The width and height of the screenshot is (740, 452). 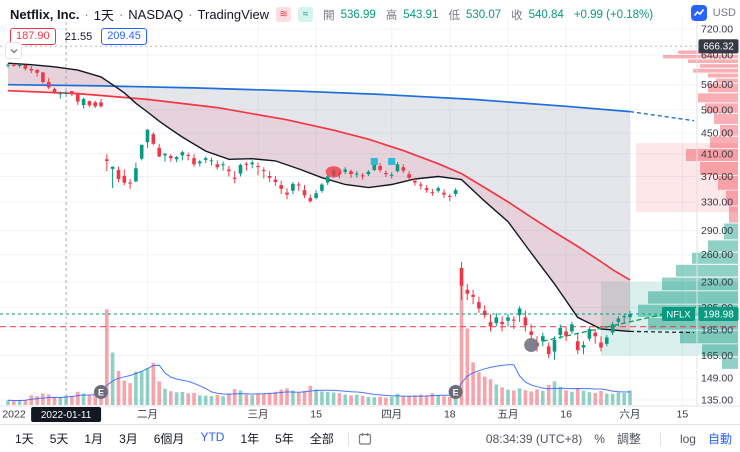 I want to click on marker-chip-teal-icon: ≈, so click(x=306, y=14).